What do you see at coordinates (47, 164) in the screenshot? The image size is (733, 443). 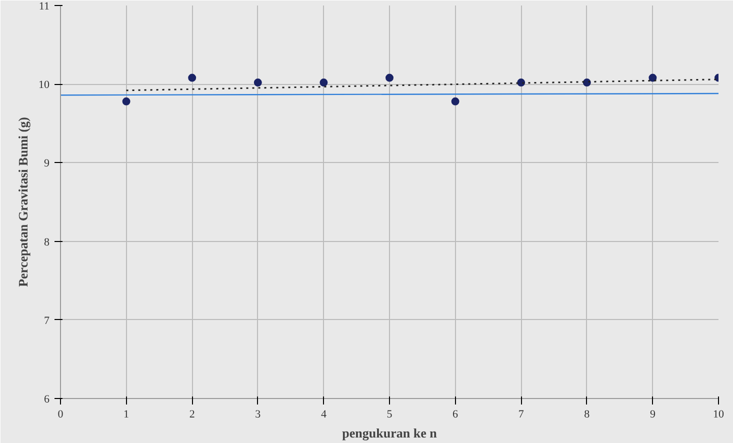 I see `y-tick-label: 9` at bounding box center [47, 164].